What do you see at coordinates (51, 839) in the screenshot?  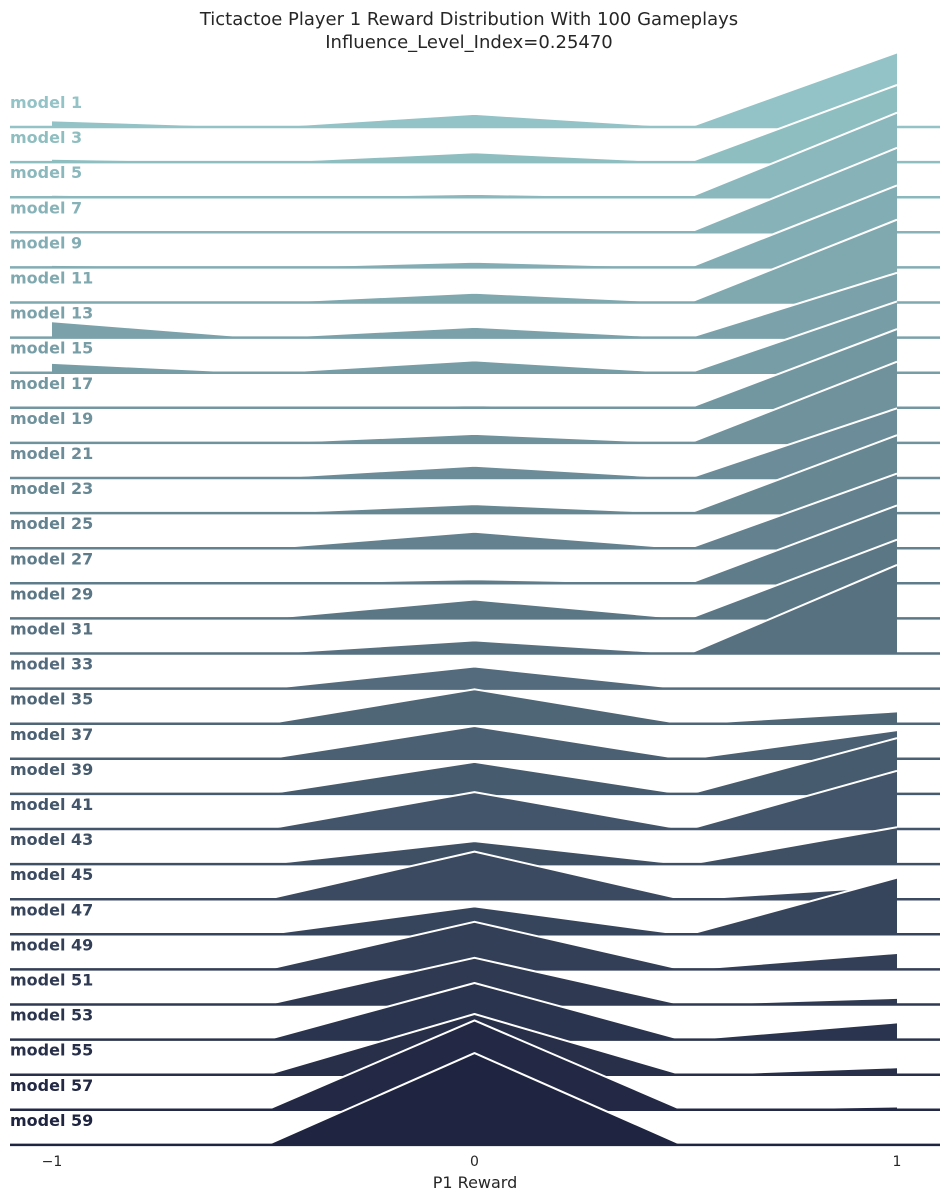 I see `series-label: model 43` at bounding box center [51, 839].